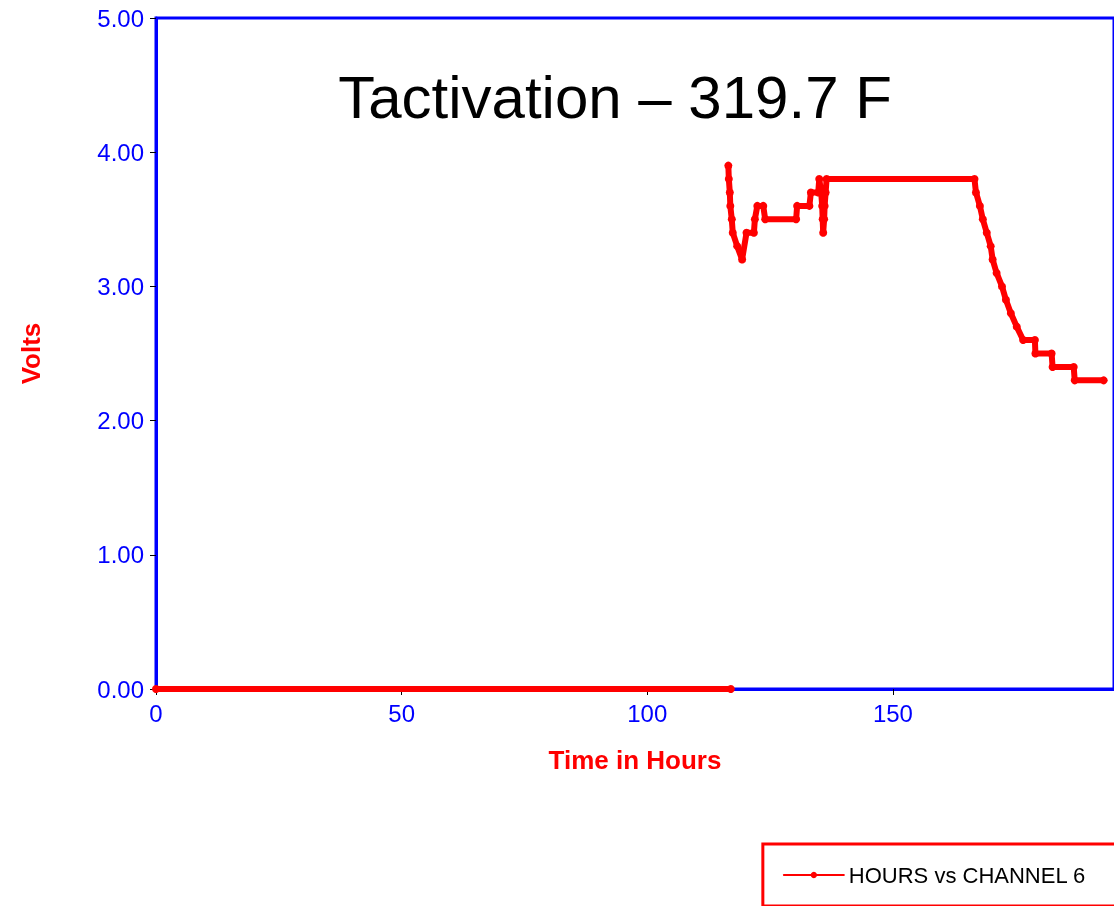 This screenshot has width=1114, height=906. I want to click on y-tick-label: 3.00, so click(120, 286).